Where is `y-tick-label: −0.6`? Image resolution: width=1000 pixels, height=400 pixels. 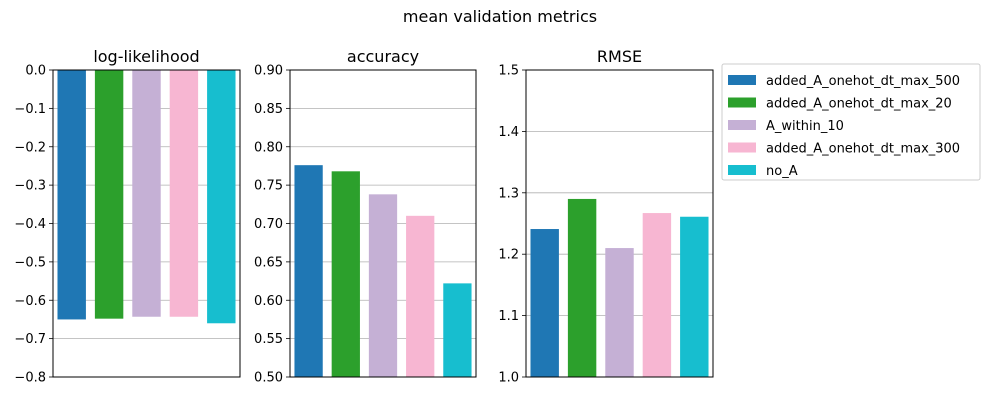
y-tick-label: −0.6 is located at coordinates (30, 301).